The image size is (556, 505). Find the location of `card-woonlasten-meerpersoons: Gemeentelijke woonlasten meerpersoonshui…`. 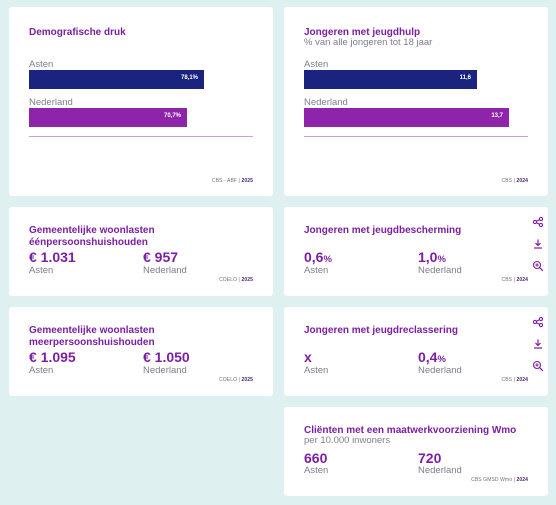

card-woonlasten-meerpersoons: Gemeentelijke woonlasten meerpersoonshui… is located at coordinates (141, 351).